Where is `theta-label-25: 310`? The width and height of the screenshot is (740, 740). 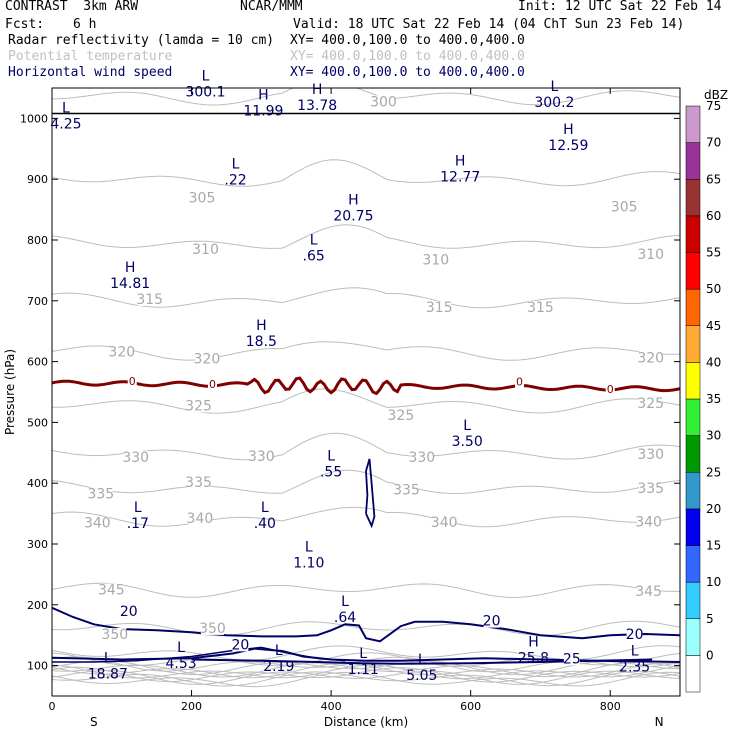 theta-label-25: 310 is located at coordinates (205, 250).